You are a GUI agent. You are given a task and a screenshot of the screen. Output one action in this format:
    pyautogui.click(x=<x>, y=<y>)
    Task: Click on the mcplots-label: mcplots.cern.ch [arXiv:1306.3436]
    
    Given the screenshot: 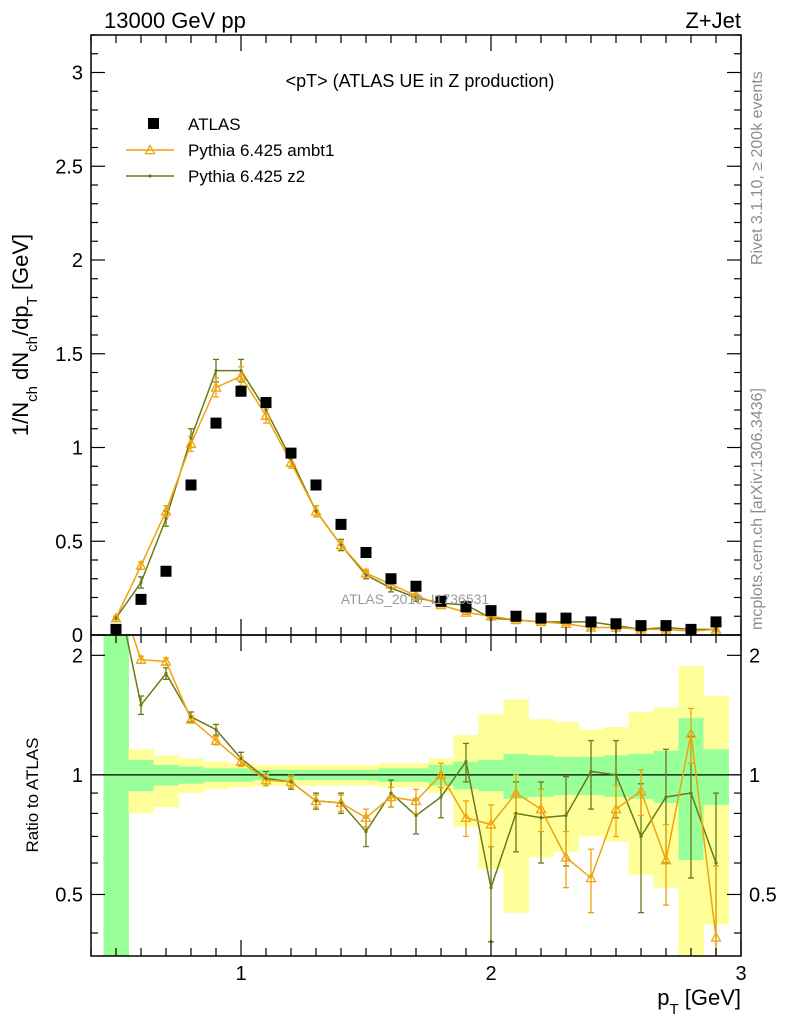 What is the action you would take?
    pyautogui.click(x=757, y=509)
    